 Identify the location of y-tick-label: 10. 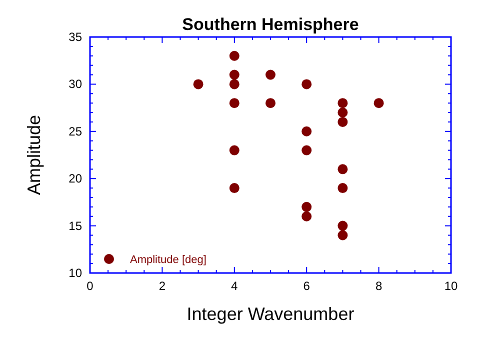
(75, 273).